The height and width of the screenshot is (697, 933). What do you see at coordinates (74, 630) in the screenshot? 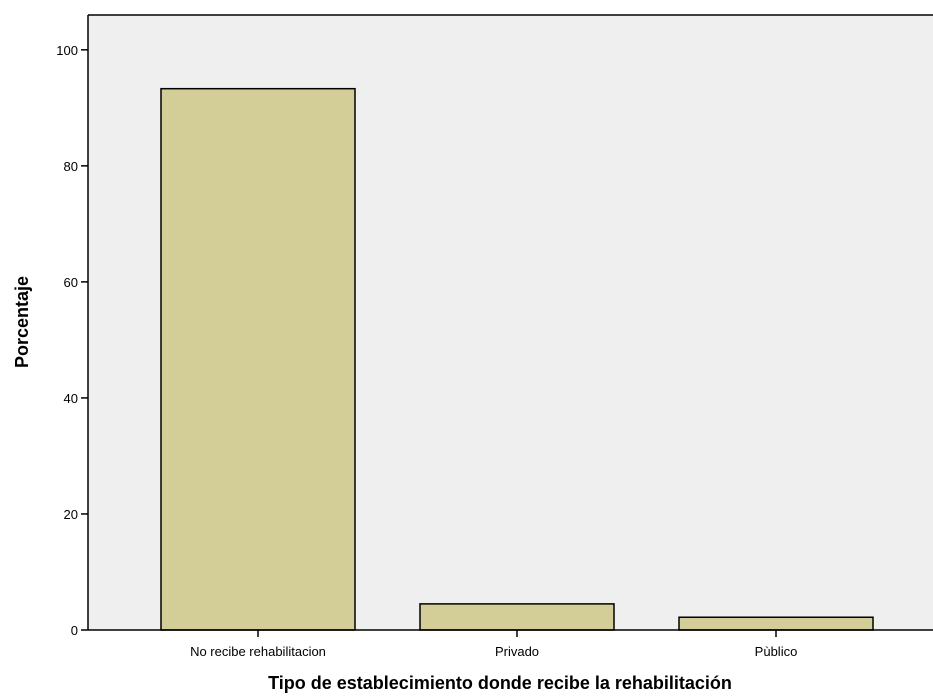
I see `y-tick-label: 0` at bounding box center [74, 630].